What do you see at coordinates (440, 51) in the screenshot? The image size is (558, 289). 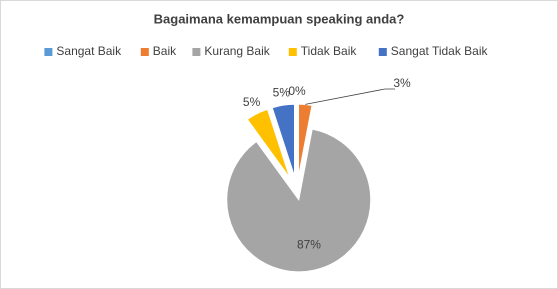 I see `legend-label: Sangat Tidak Baik` at bounding box center [440, 51].